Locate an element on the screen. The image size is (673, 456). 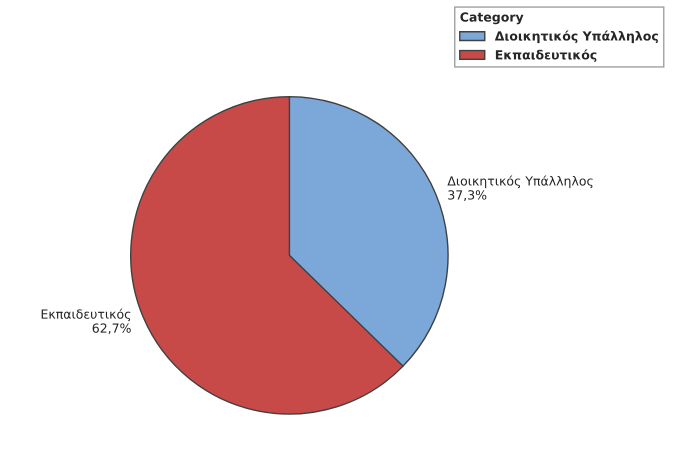
data-label: 37,3% is located at coordinates (467, 195).